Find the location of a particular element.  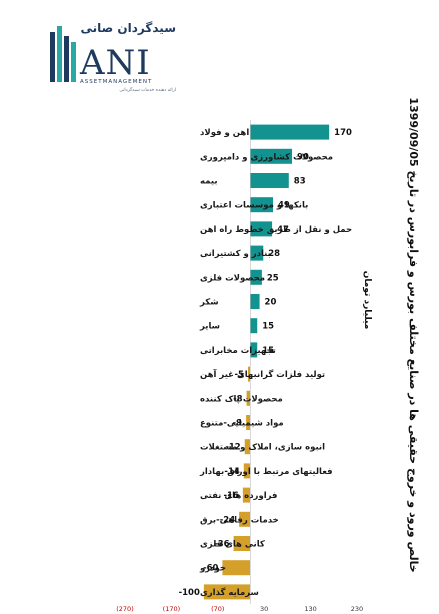

value-label: -12 is located at coordinates (232, 448).